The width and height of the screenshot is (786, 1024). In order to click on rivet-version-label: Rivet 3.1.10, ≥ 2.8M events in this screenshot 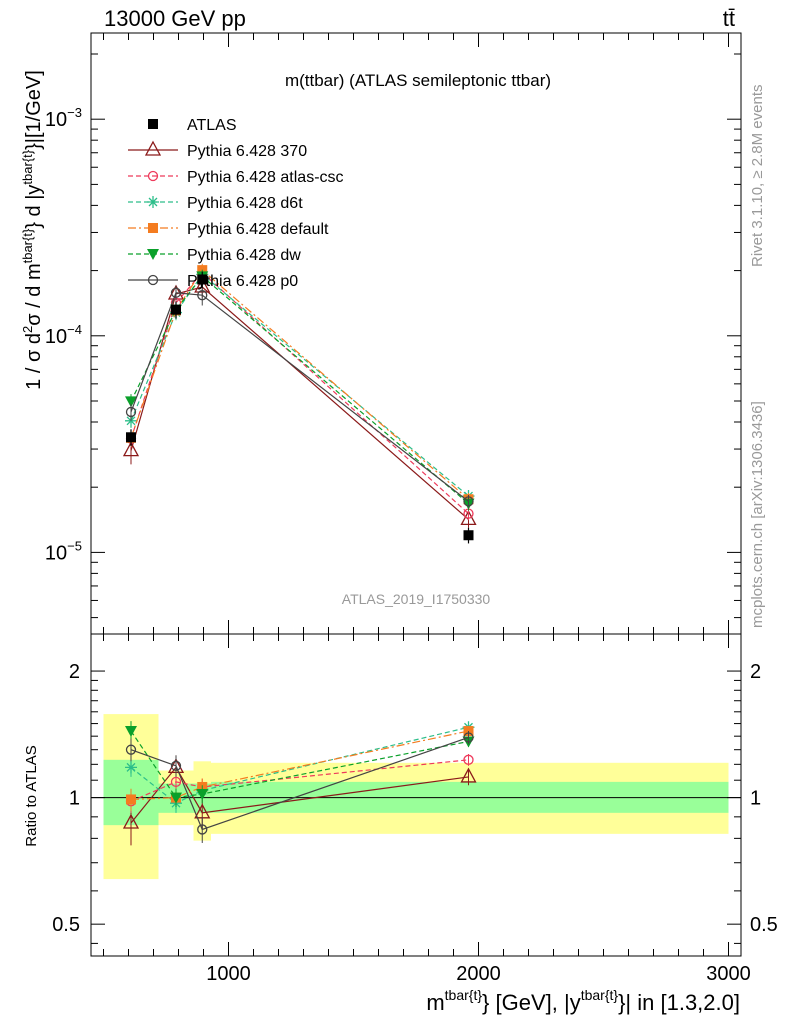, I will do `click(757, 176)`.